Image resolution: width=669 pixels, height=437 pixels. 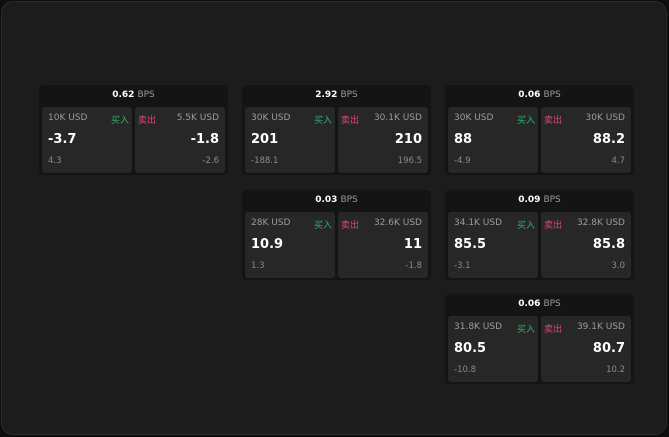 What do you see at coordinates (493, 349) in the screenshot?
I see `buy-panel: 31.8K USD 买入 80.5 -10.8` at bounding box center [493, 349].